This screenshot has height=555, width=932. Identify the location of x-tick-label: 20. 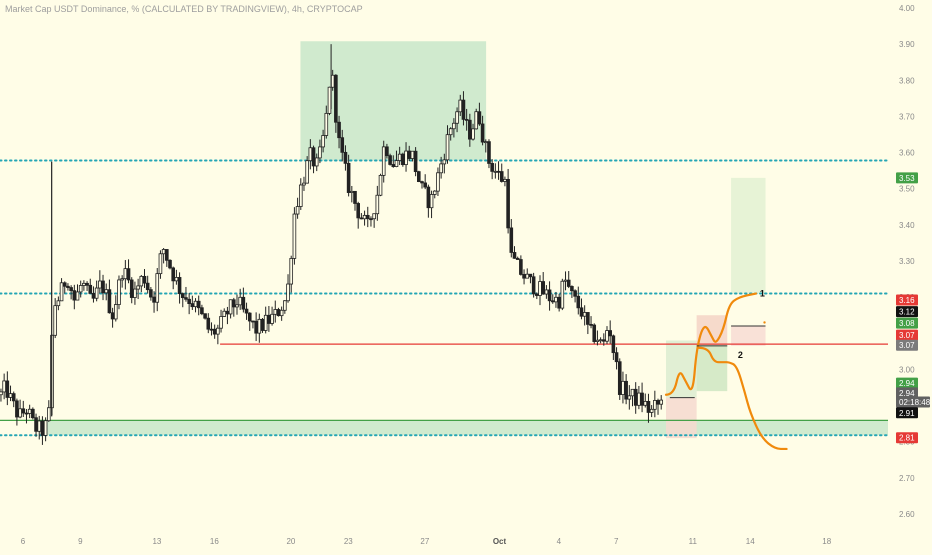
(290, 541).